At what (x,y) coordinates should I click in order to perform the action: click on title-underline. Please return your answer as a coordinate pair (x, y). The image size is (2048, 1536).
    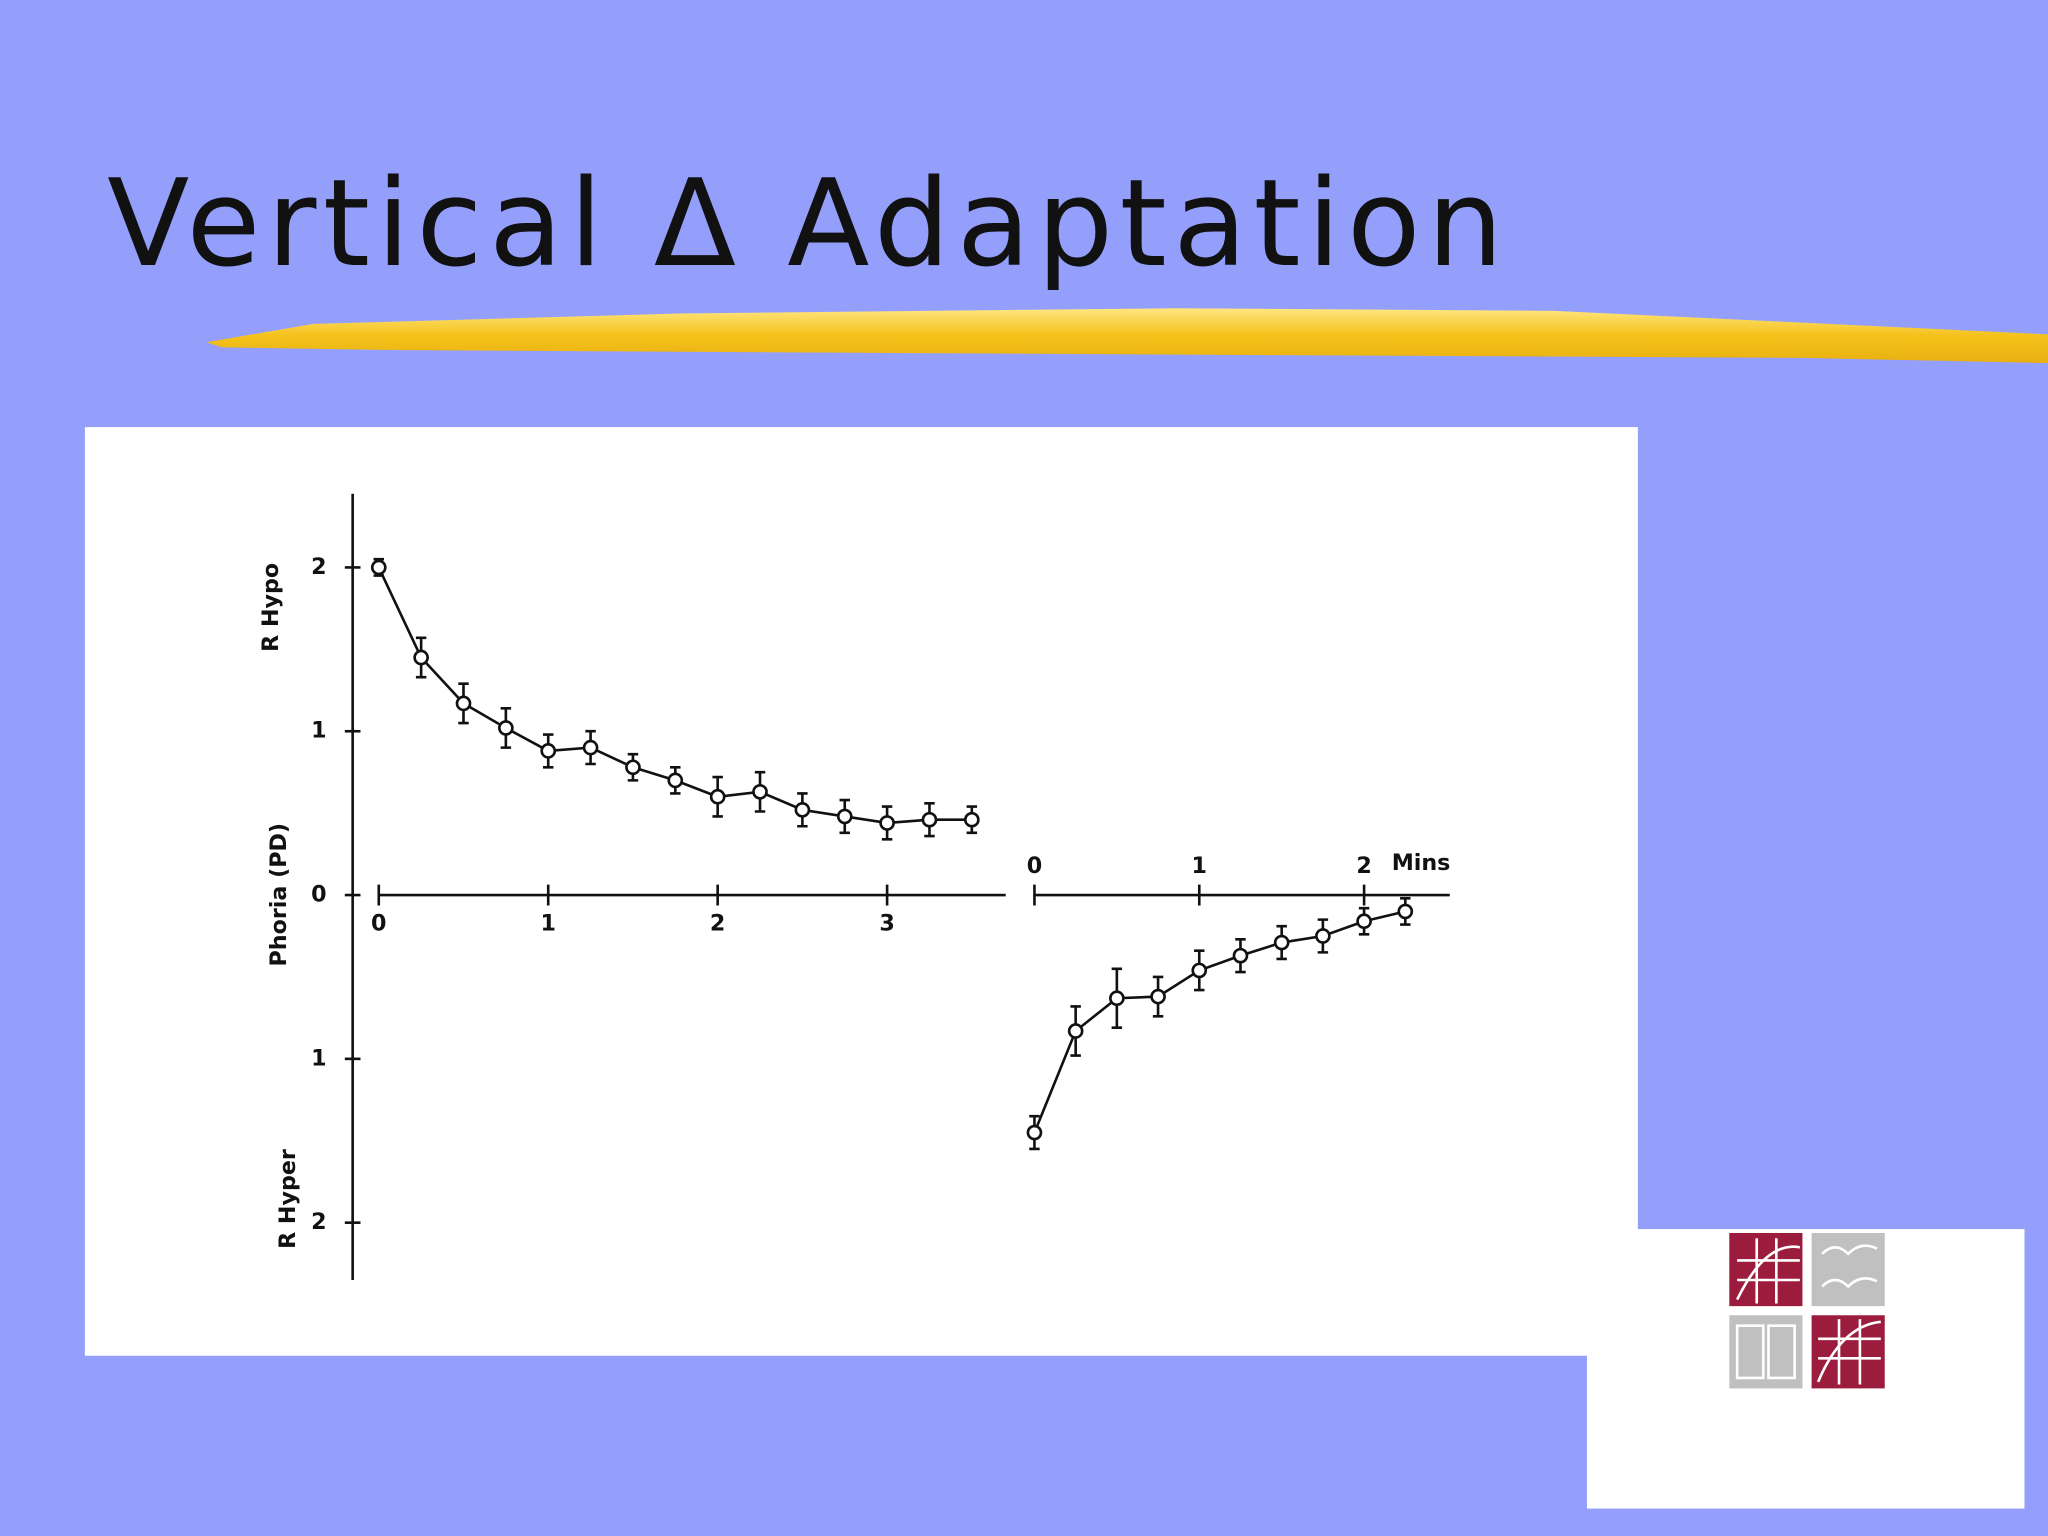
    Looking at the image, I should click on (1127, 336).